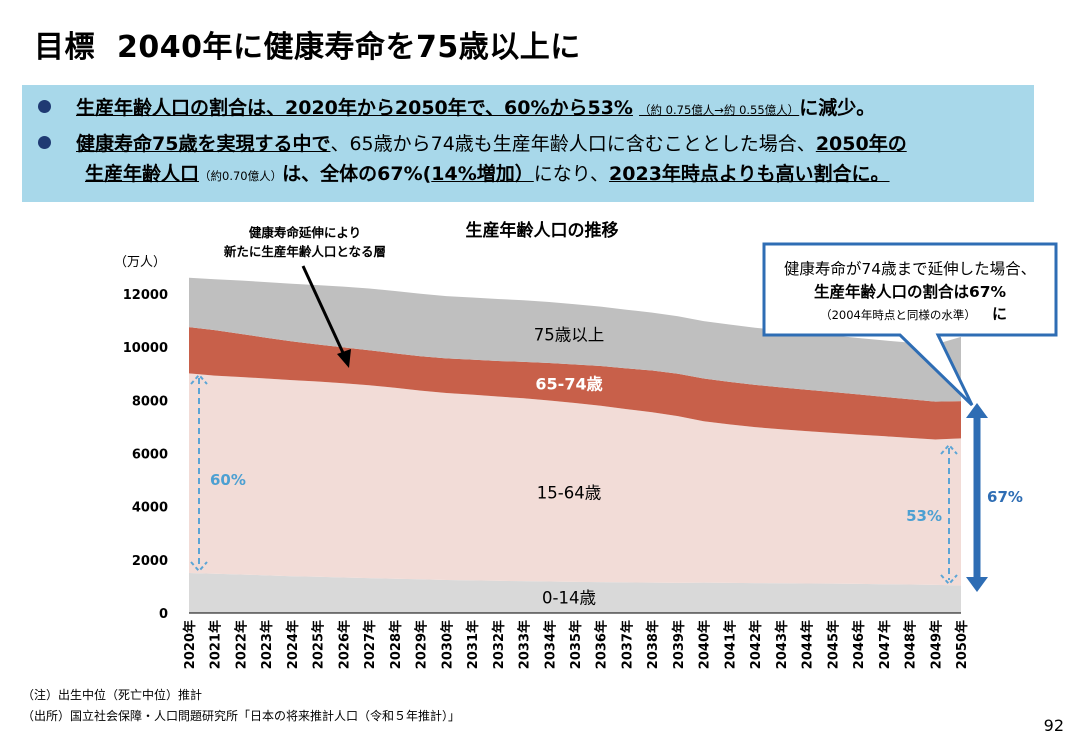  Describe the element at coordinates (145, 348) in the screenshot. I see `y-tick-label: 10000` at that location.